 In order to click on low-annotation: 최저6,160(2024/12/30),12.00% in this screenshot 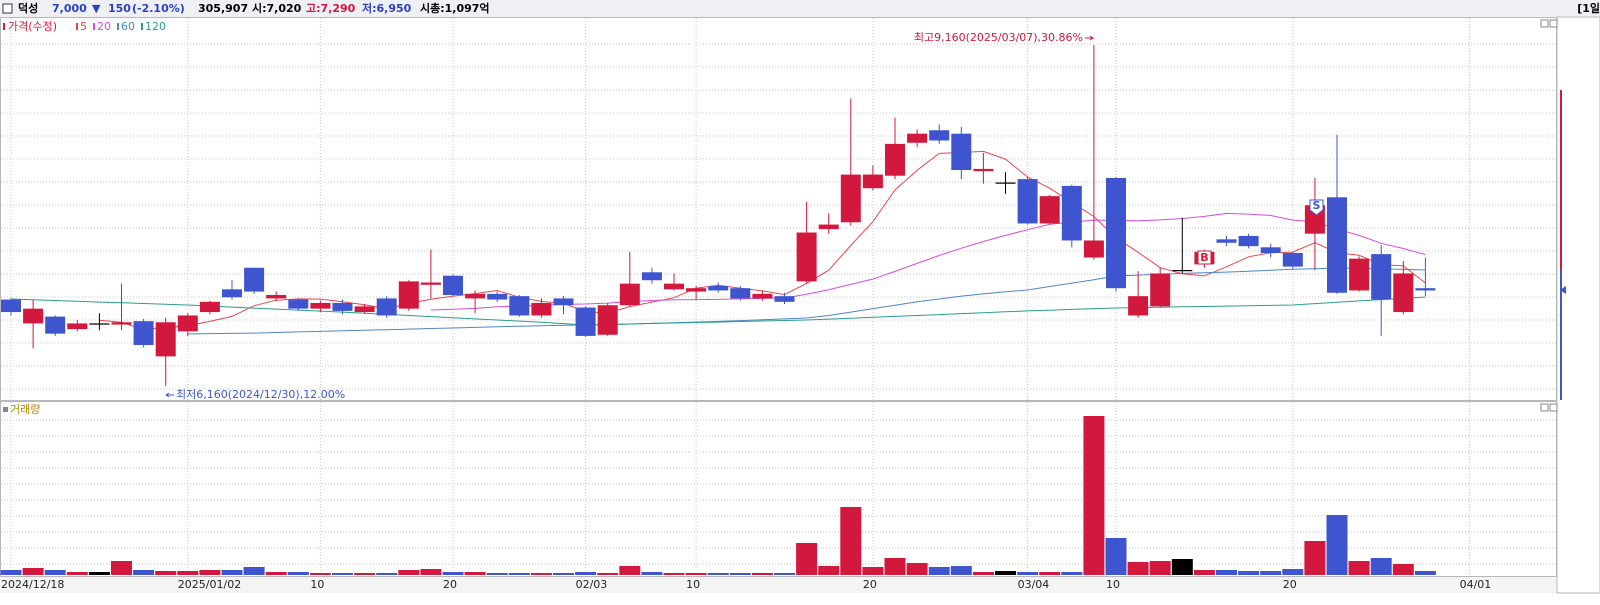, I will do `click(260, 394)`.